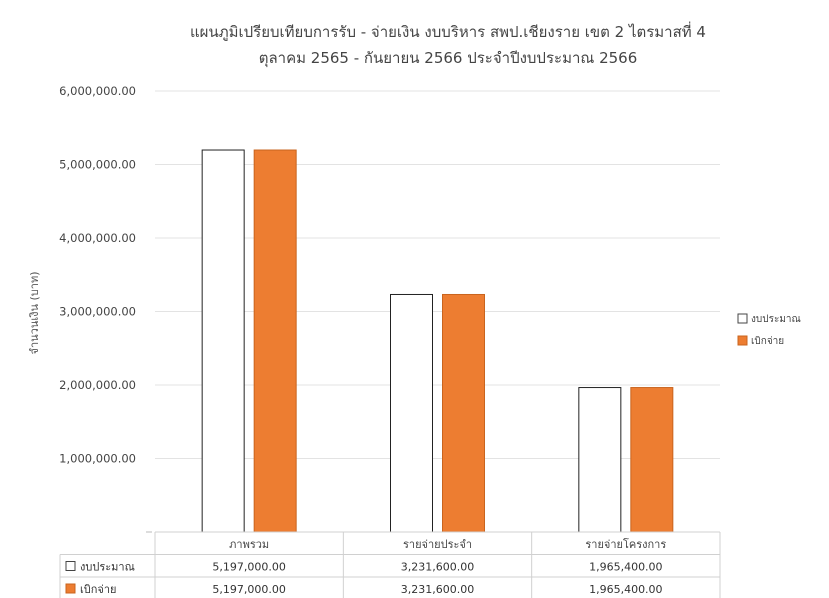 The image size is (829, 598). Describe the element at coordinates (767, 341) in the screenshot. I see `legend-label: เบิกจ่าย` at that location.